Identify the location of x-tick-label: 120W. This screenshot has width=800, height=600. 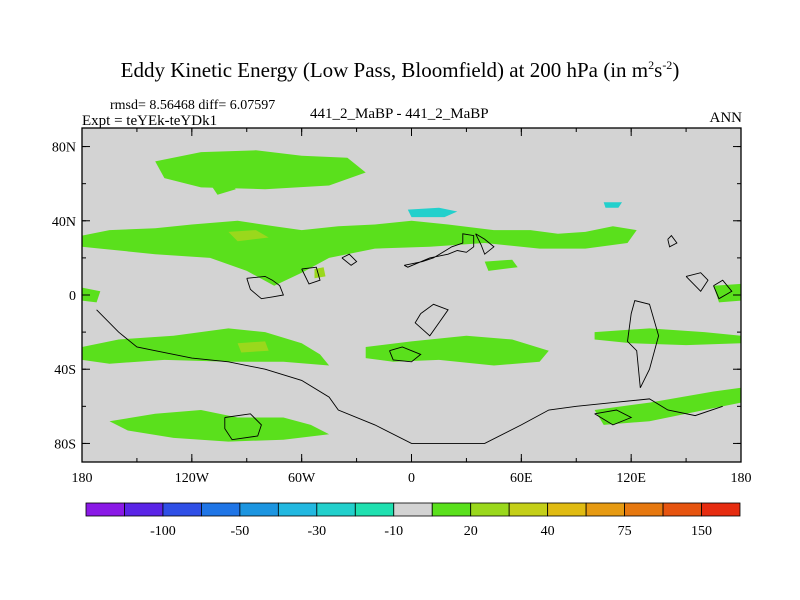
(192, 478).